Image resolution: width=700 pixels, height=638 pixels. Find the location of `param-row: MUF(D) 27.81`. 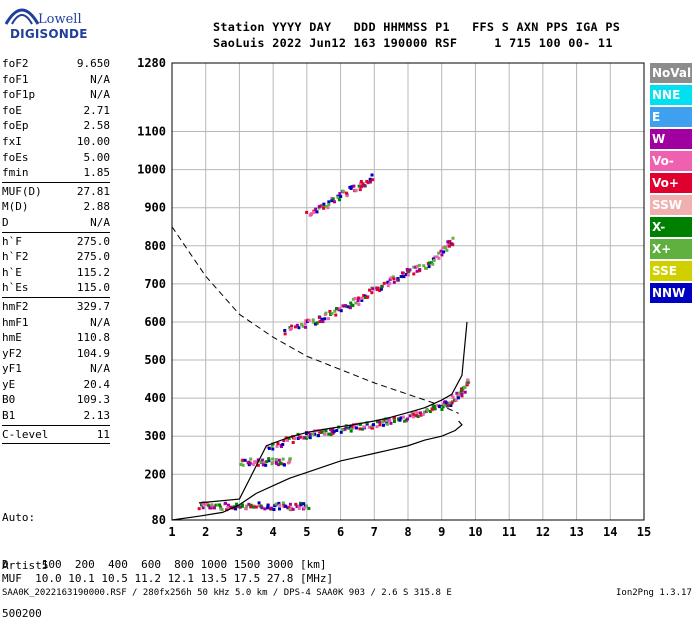

param-row: MUF(D) 27.81 is located at coordinates (56, 192).